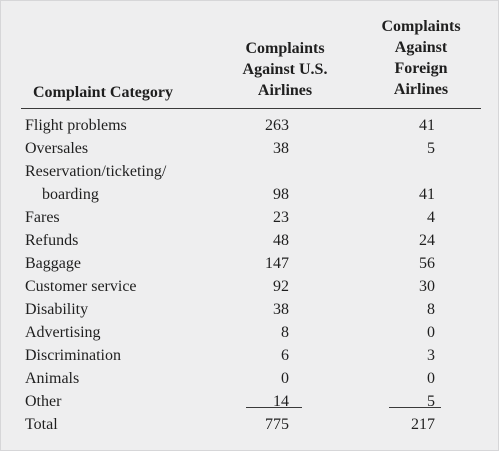  I want to click on header-line: Against U.S., so click(285, 69).